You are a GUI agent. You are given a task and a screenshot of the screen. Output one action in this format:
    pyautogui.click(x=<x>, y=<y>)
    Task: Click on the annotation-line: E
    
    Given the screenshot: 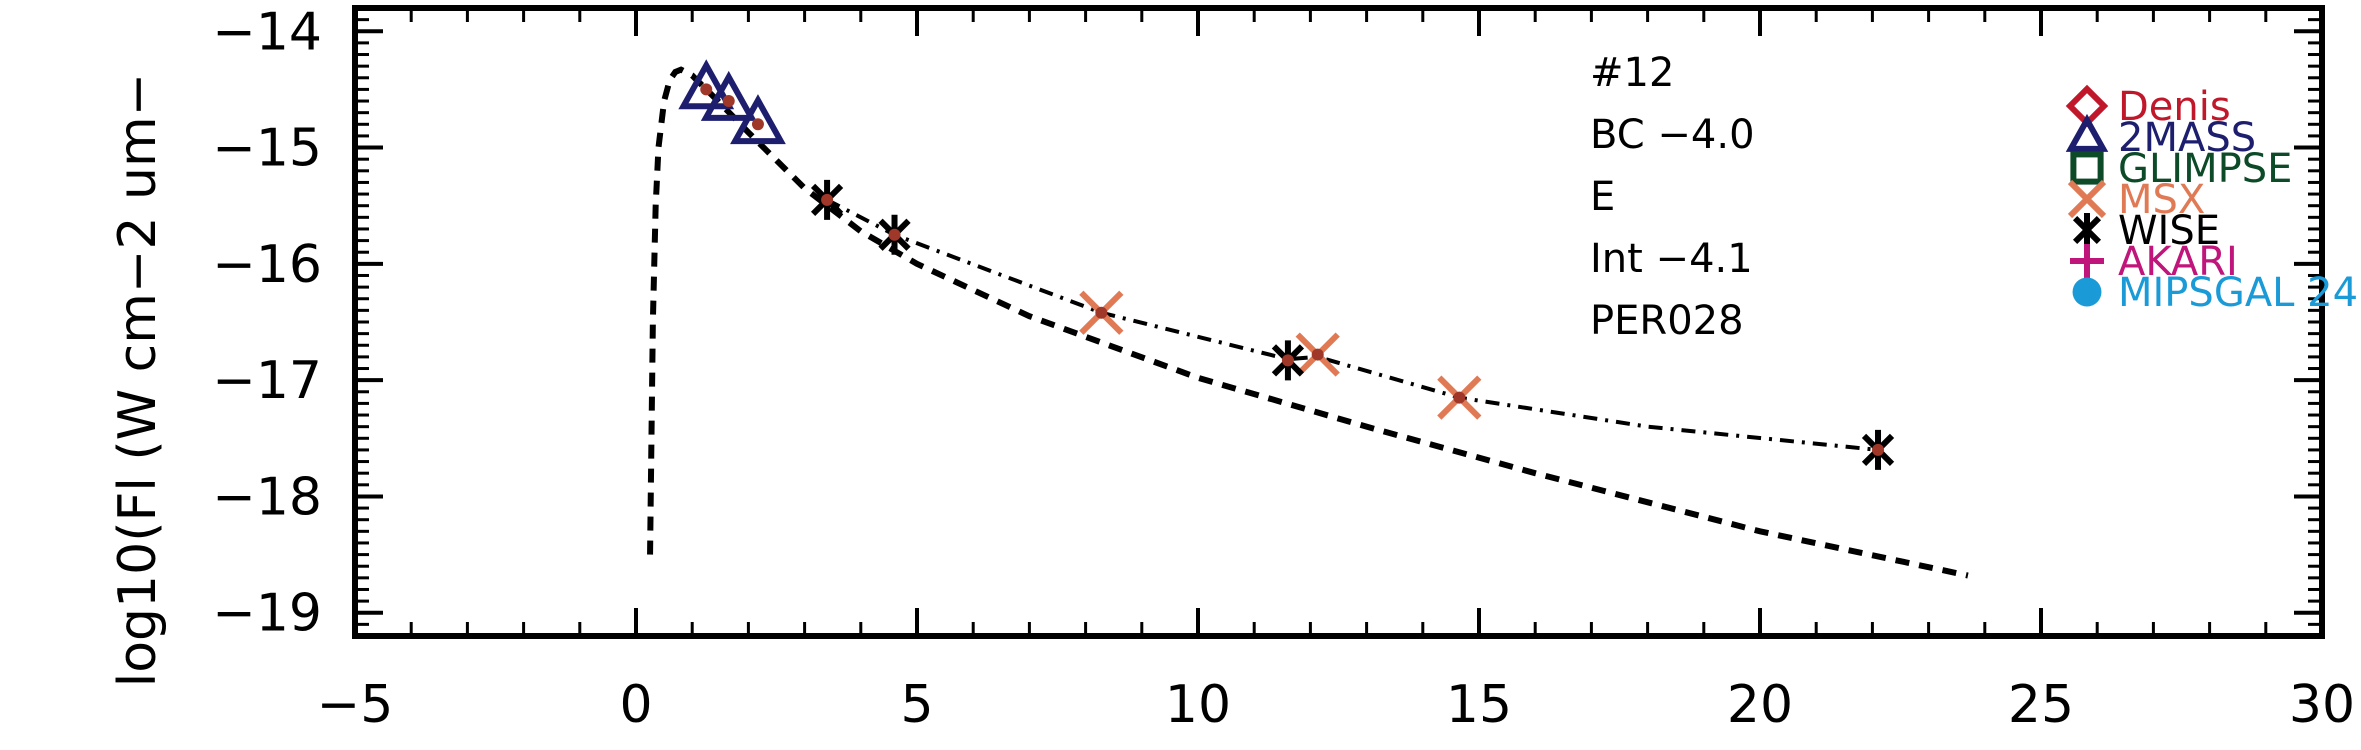 What is the action you would take?
    pyautogui.click(x=1602, y=197)
    